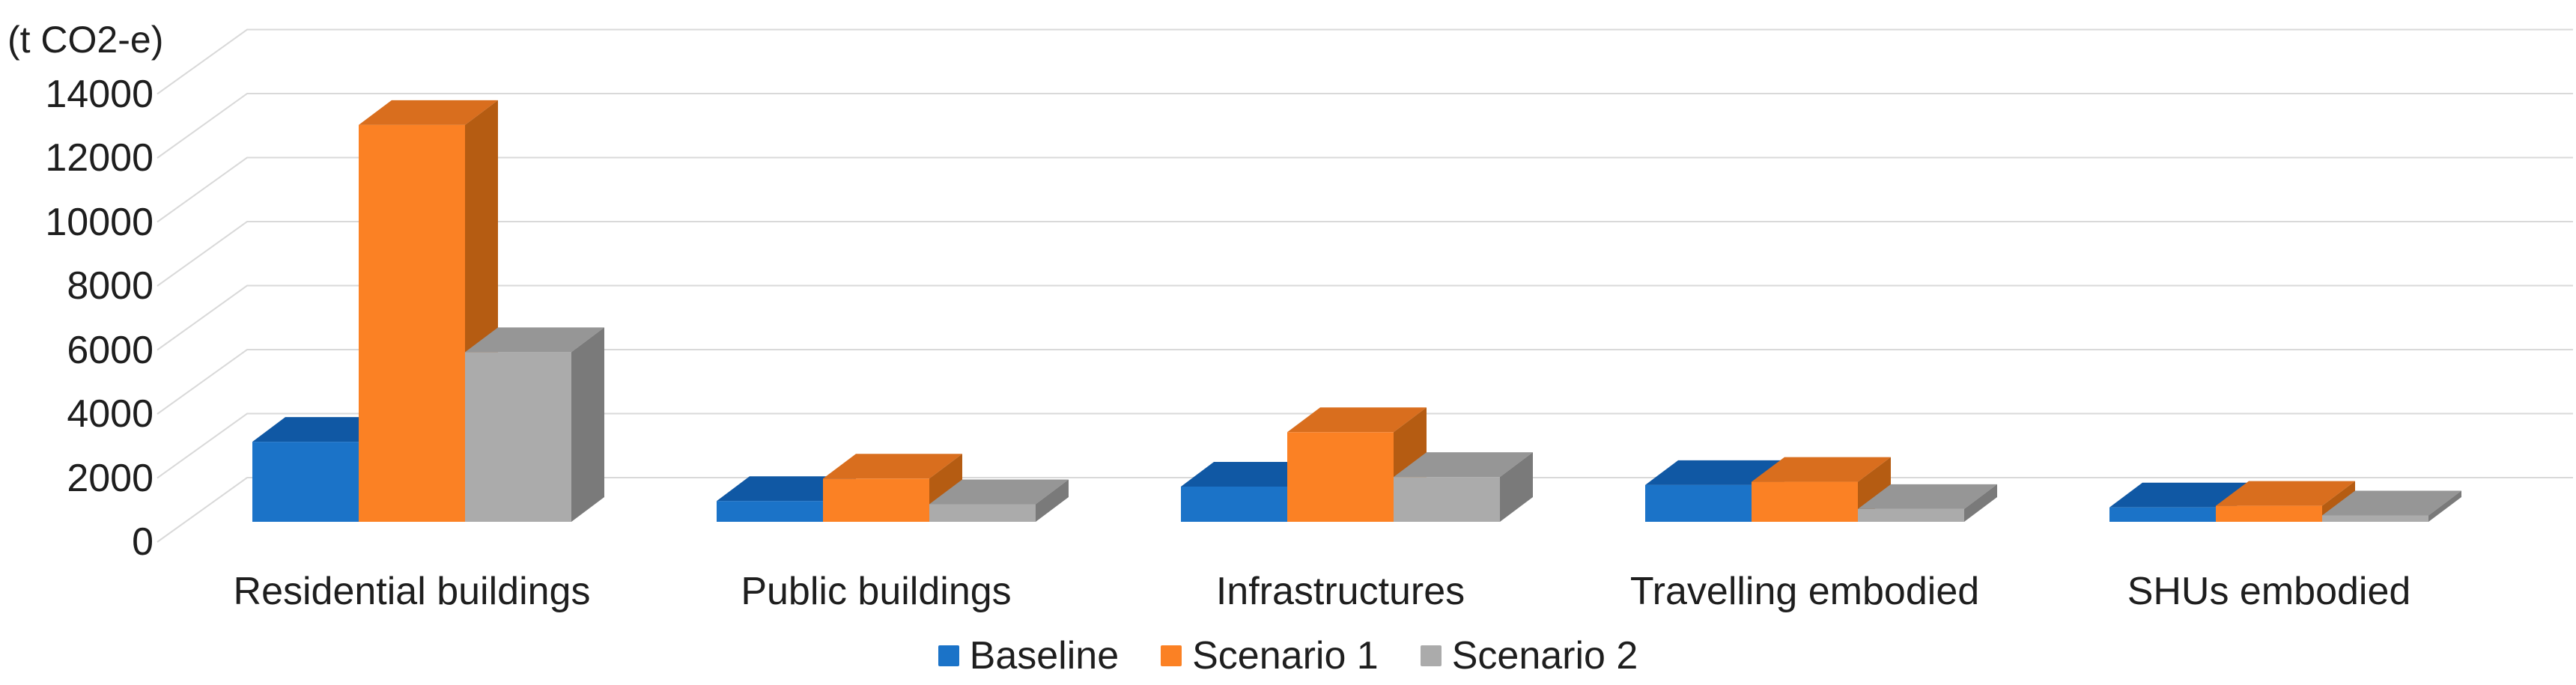 The height and width of the screenshot is (685, 2576). What do you see at coordinates (1544, 656) in the screenshot?
I see `legend-label: Scenario 2` at bounding box center [1544, 656].